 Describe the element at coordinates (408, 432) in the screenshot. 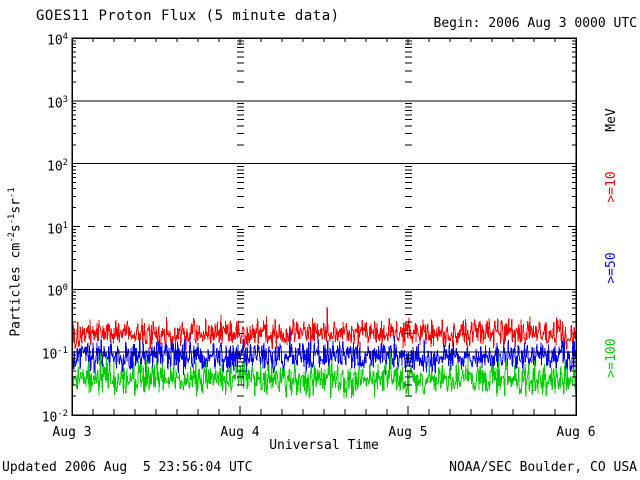

I see `x-tick-label: Aug 5` at that location.